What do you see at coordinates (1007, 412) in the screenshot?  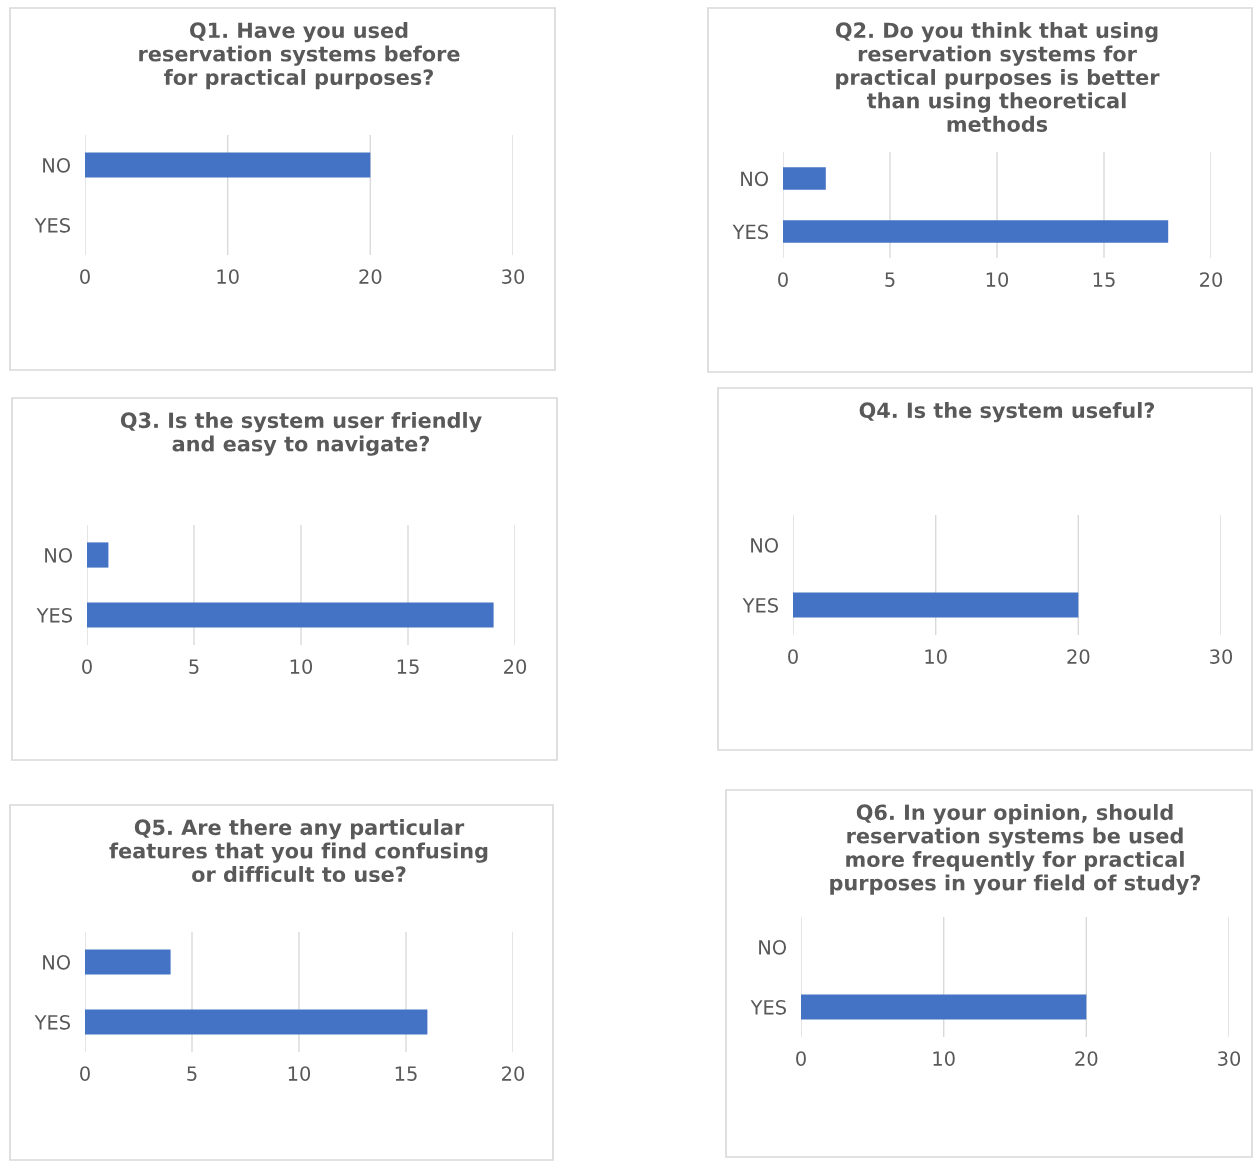 I see `chart-title: Q4. Is the system useful?` at bounding box center [1007, 412].